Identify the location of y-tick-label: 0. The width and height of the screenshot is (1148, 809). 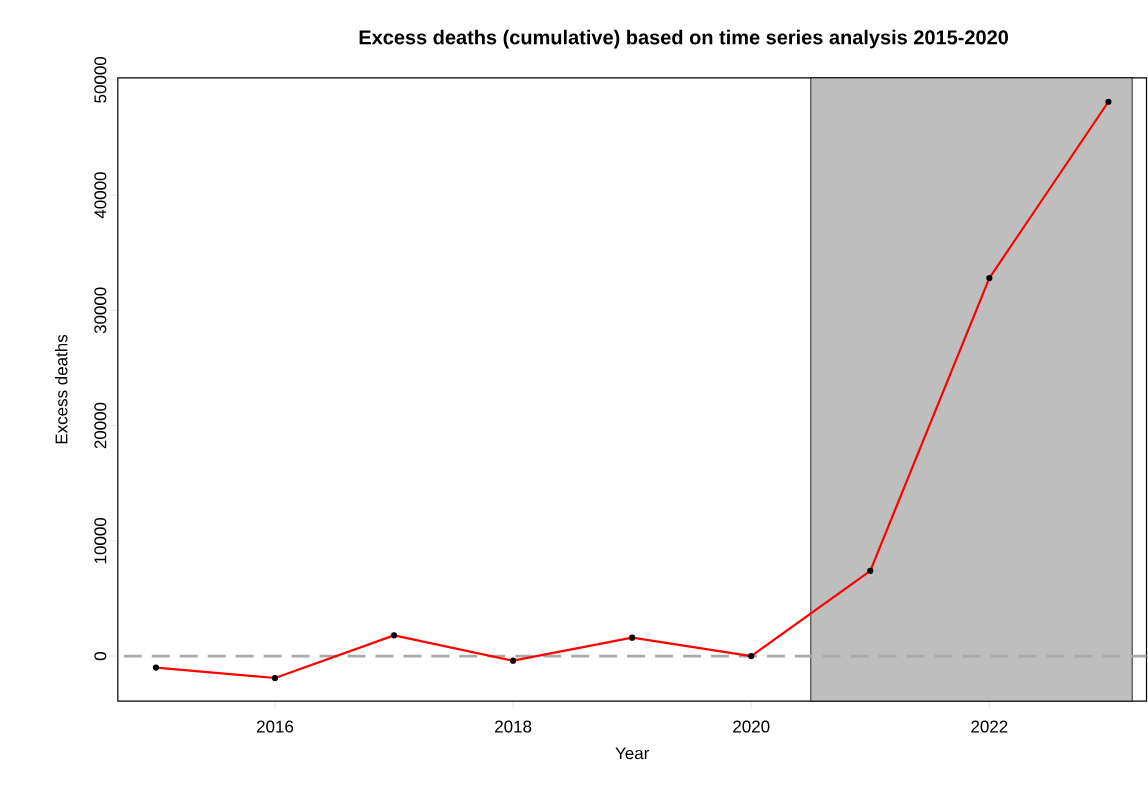
(100, 656).